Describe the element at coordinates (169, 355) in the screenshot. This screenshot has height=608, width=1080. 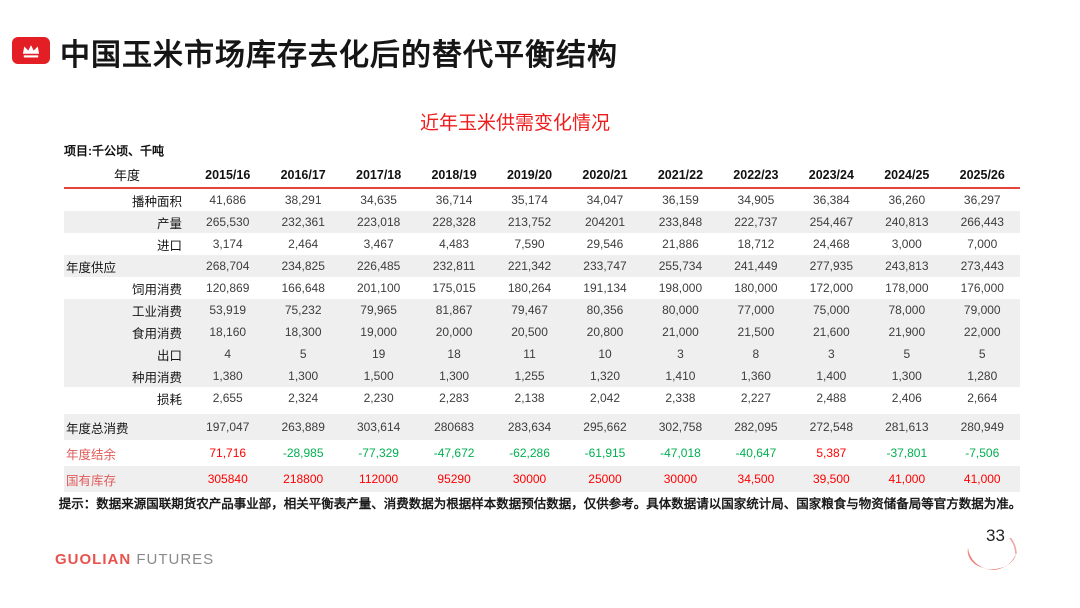
I see `row-label: 出口` at that location.